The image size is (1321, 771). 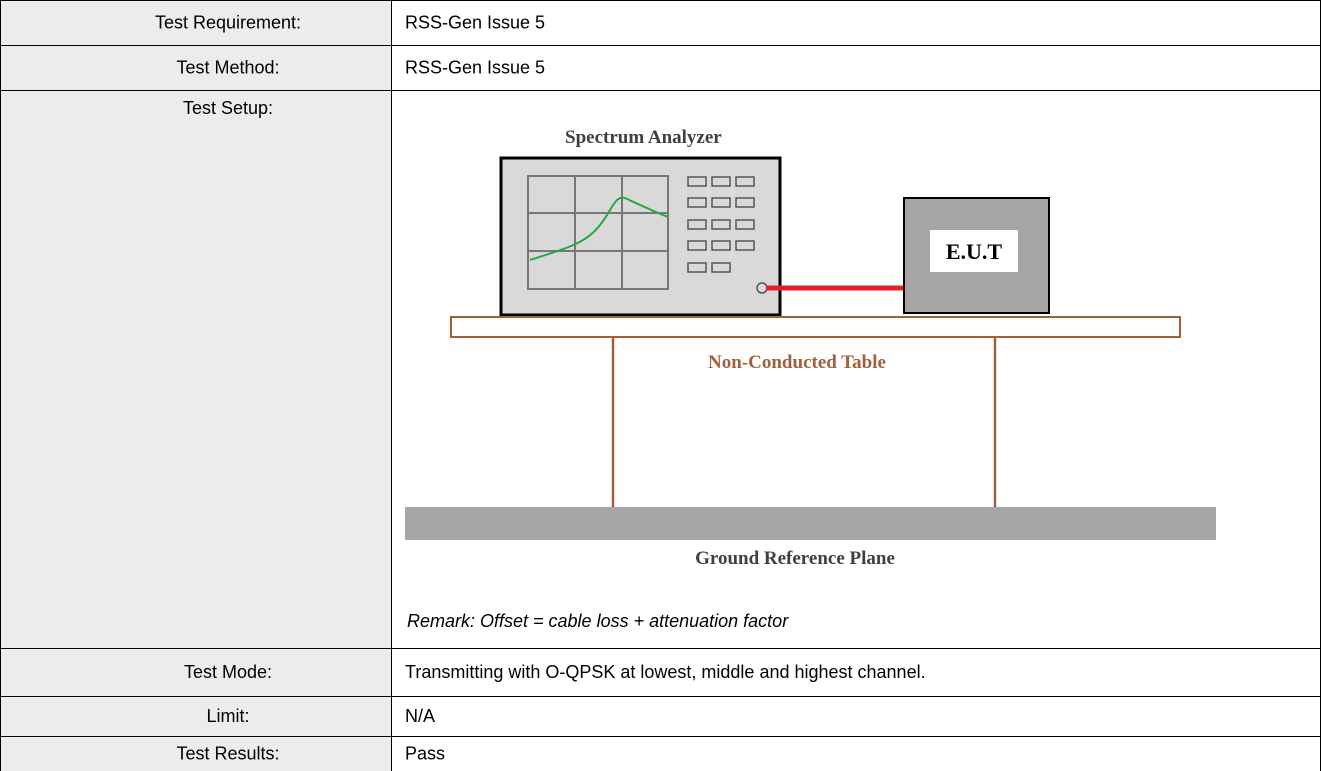 I want to click on row-label: Test Method:, so click(x=227, y=68).